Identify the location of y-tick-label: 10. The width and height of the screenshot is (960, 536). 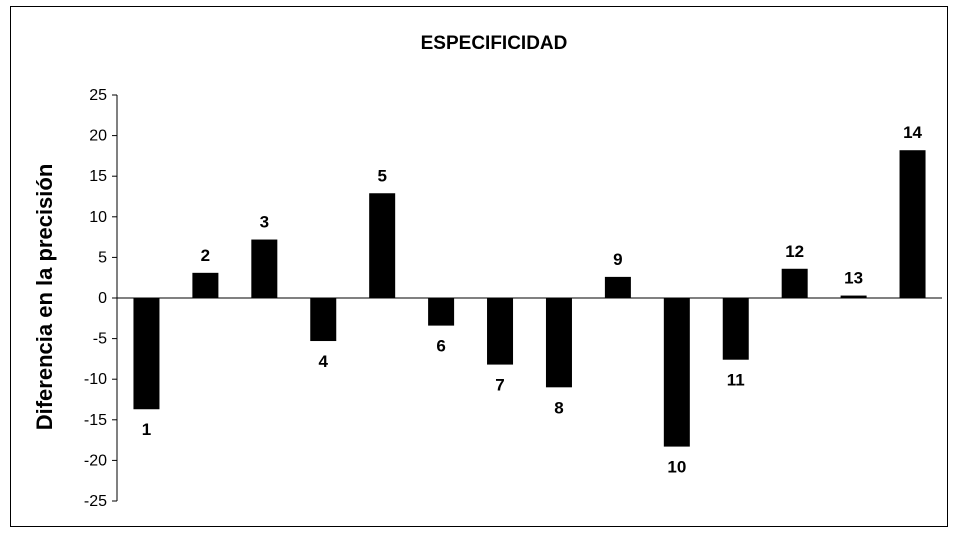
(98, 217).